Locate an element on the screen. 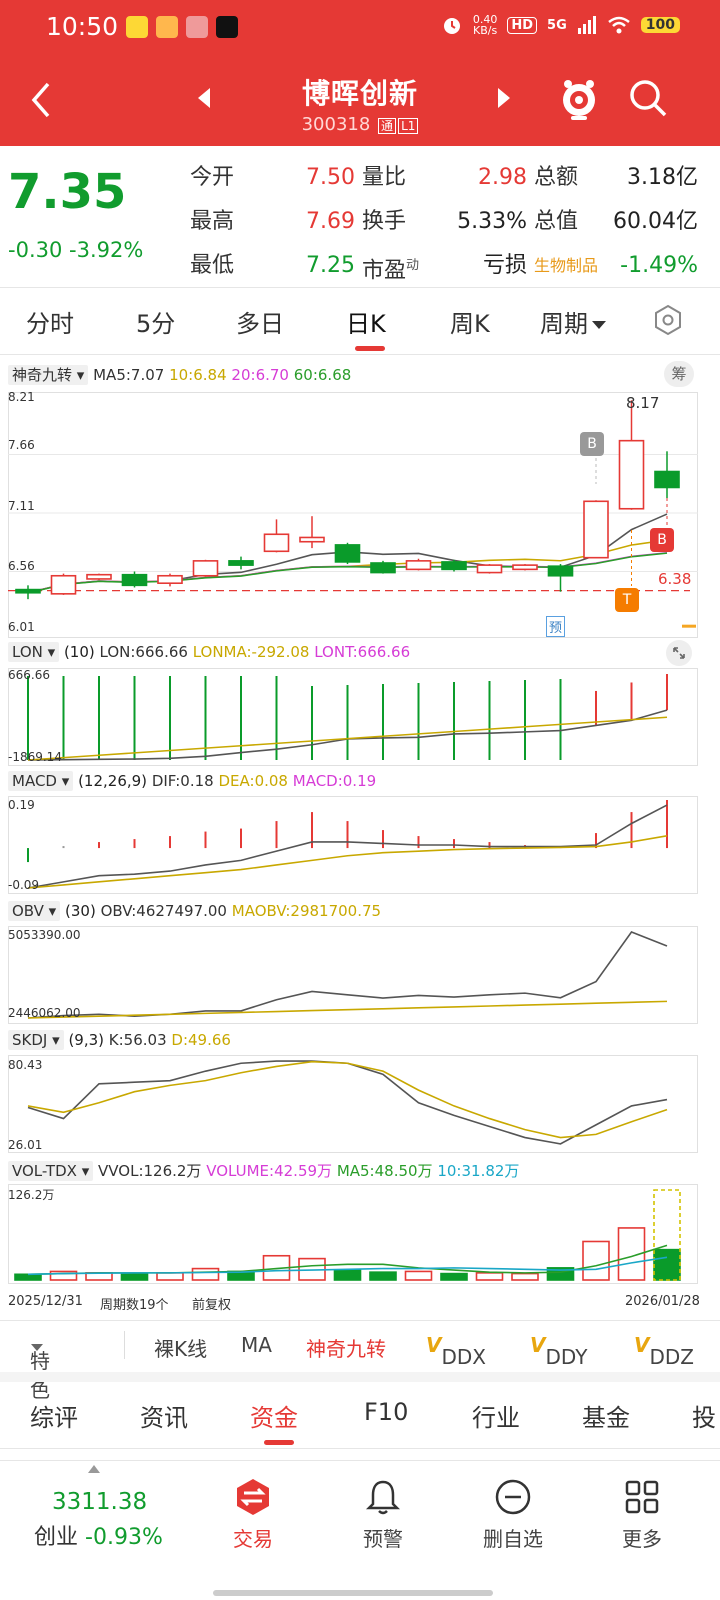  feature-tab-ddz: V DDZ is located at coordinates (664, 1351).